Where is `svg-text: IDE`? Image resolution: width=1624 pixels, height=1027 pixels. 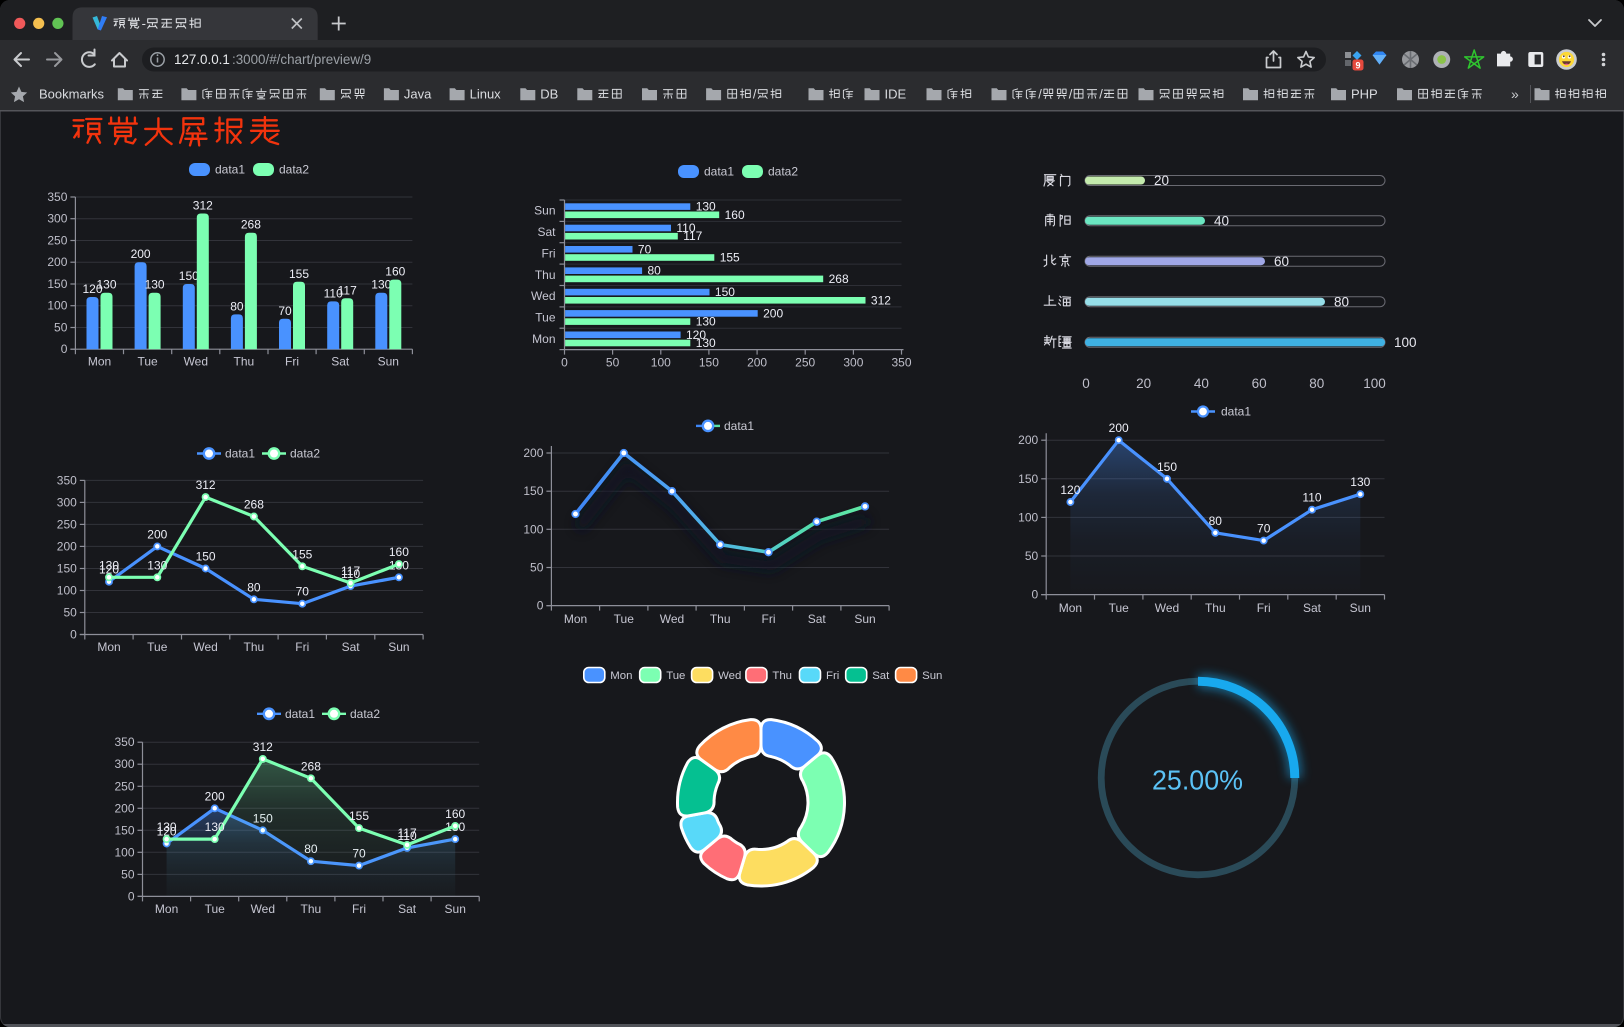
svg-text: IDE is located at coordinates (896, 94).